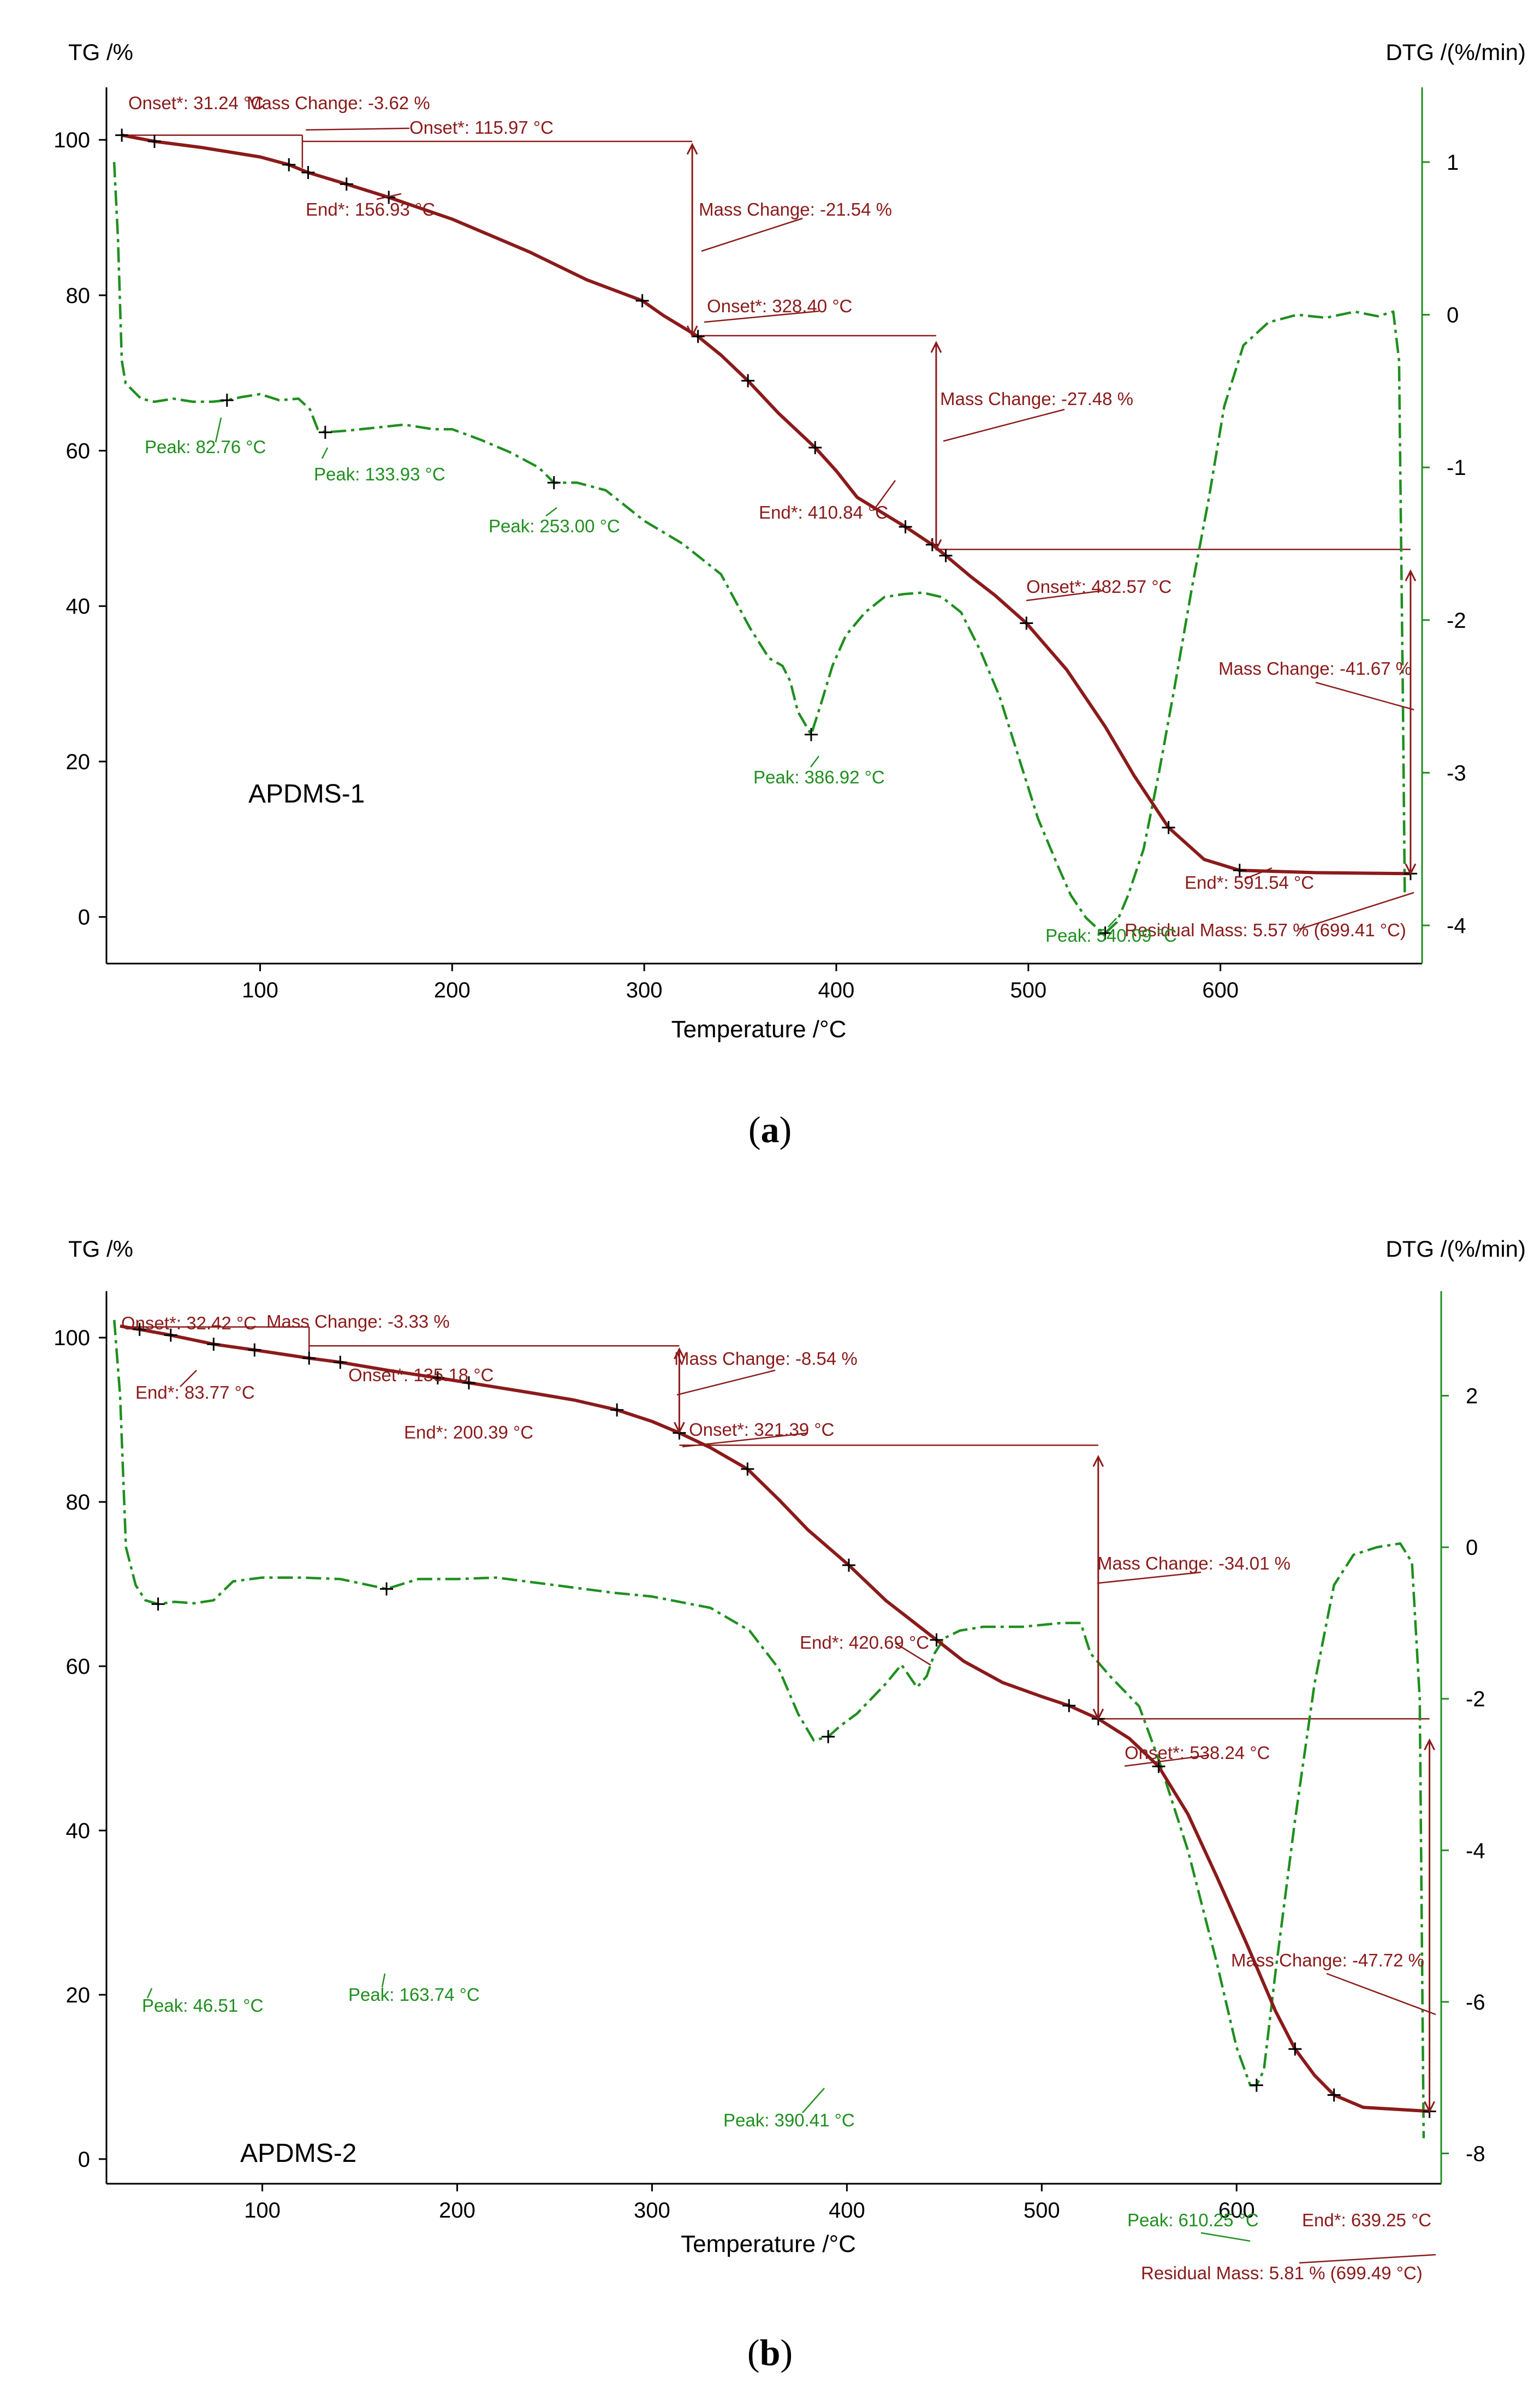 The height and width of the screenshot is (2401, 1540). What do you see at coordinates (554, 526) in the screenshot?
I see `peak-label-3: Peak: 253.00 °C` at bounding box center [554, 526].